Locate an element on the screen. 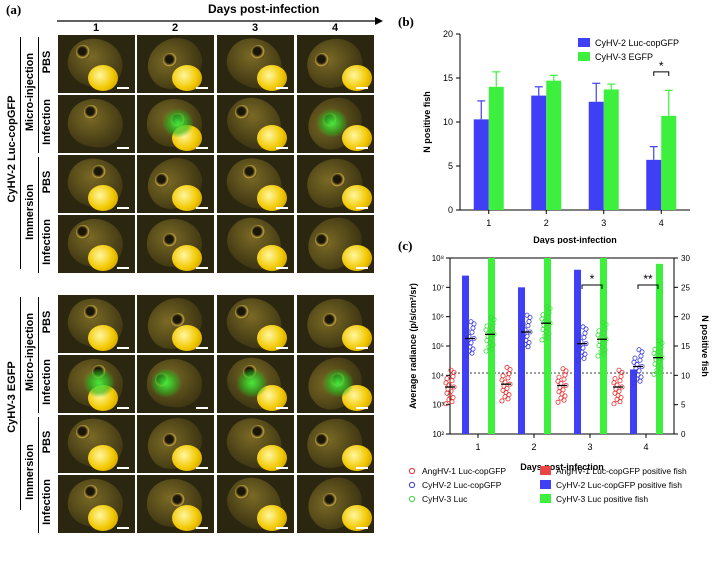 The width and height of the screenshot is (720, 572). legend-label: AngHV-1 Luc-copGFP is located at coordinates (464, 471).